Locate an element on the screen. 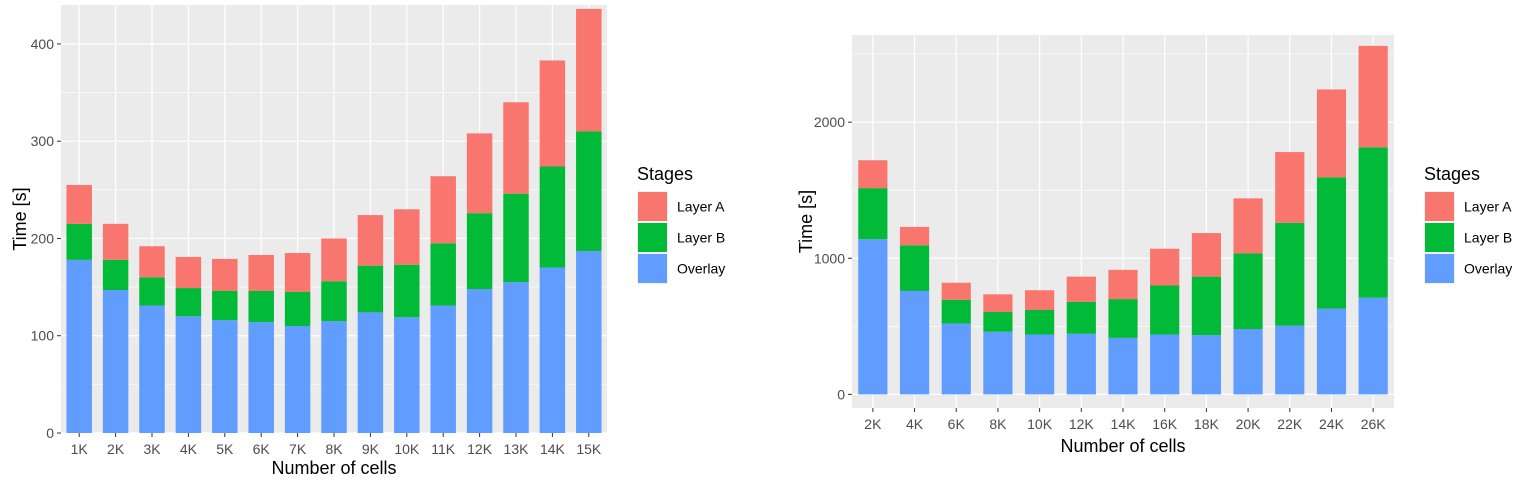 The width and height of the screenshot is (1522, 493). bar-overlay-16K is located at coordinates (1165, 364).